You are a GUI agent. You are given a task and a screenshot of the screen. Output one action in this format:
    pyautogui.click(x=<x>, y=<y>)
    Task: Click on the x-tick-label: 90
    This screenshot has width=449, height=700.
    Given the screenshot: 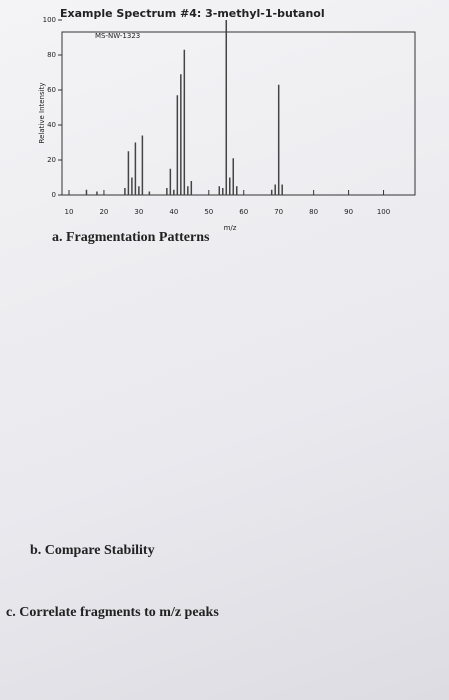 What is the action you would take?
    pyautogui.click(x=348, y=212)
    